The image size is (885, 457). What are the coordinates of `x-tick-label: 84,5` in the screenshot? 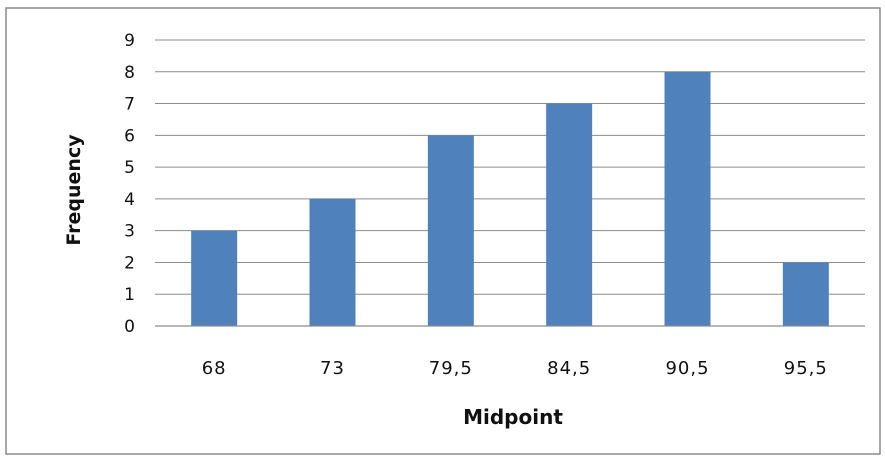 It's located at (569, 368).